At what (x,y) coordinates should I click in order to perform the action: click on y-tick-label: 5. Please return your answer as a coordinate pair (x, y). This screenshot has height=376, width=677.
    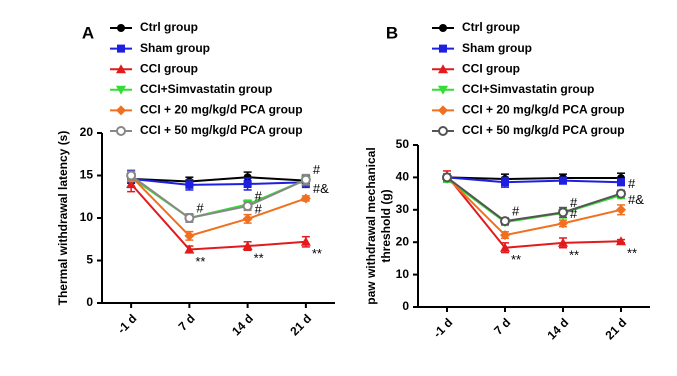
    Looking at the image, I should click on (89, 260).